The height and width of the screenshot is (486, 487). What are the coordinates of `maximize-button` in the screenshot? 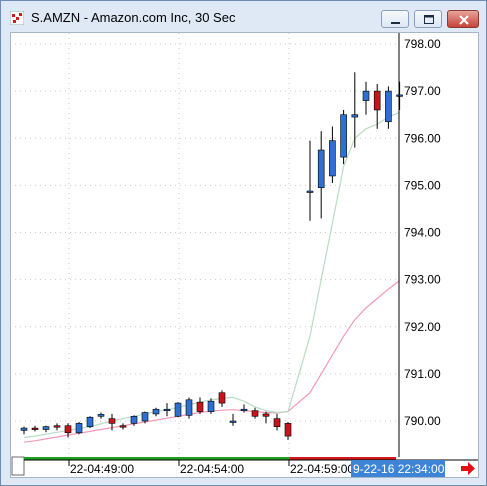 It's located at (428, 19).